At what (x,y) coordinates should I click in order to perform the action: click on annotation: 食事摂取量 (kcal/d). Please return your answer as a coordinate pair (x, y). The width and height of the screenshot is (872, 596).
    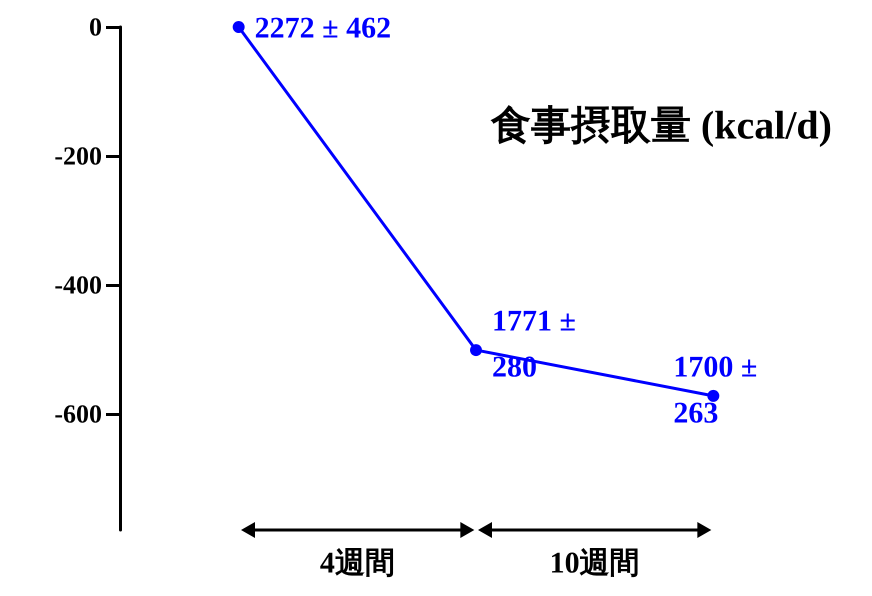
    Looking at the image, I should click on (661, 125).